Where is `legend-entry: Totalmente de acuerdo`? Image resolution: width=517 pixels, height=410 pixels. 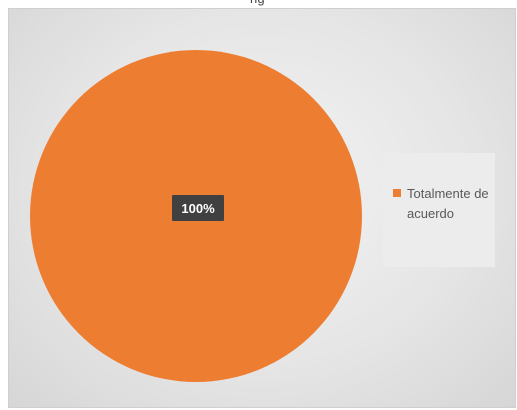
legend-entry: Totalmente de acuerdo is located at coordinates (444, 204).